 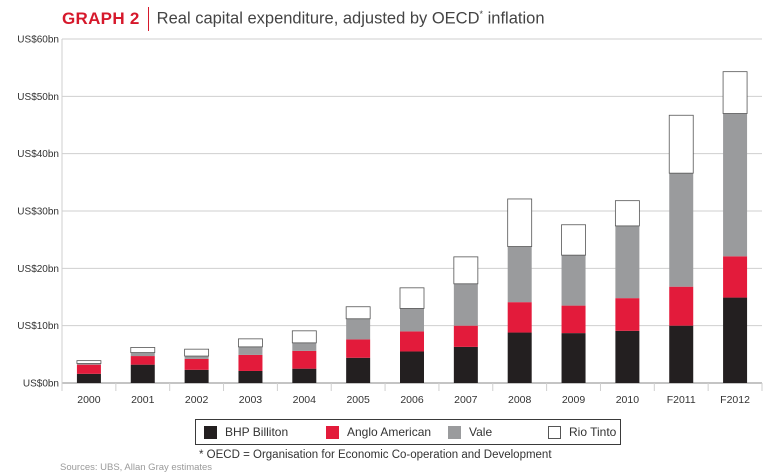 What do you see at coordinates (257, 432) in the screenshot?
I see `legend-label-bhp: BHP Billiton` at bounding box center [257, 432].